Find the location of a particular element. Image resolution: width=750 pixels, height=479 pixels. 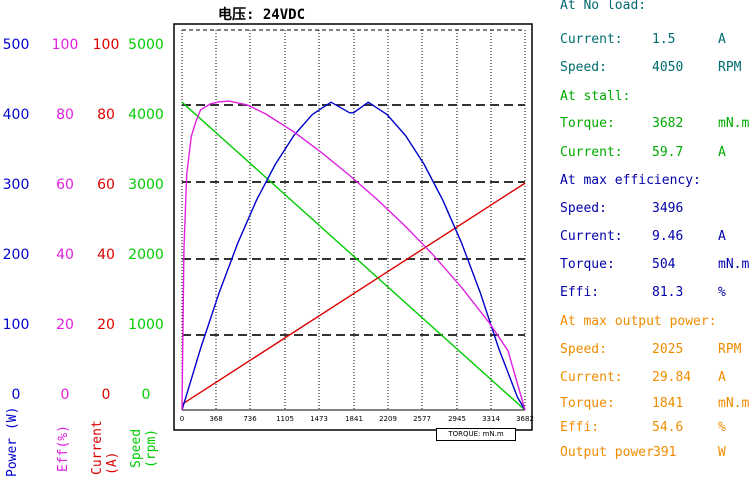

info-heading-stall: At stall: is located at coordinates (595, 96).